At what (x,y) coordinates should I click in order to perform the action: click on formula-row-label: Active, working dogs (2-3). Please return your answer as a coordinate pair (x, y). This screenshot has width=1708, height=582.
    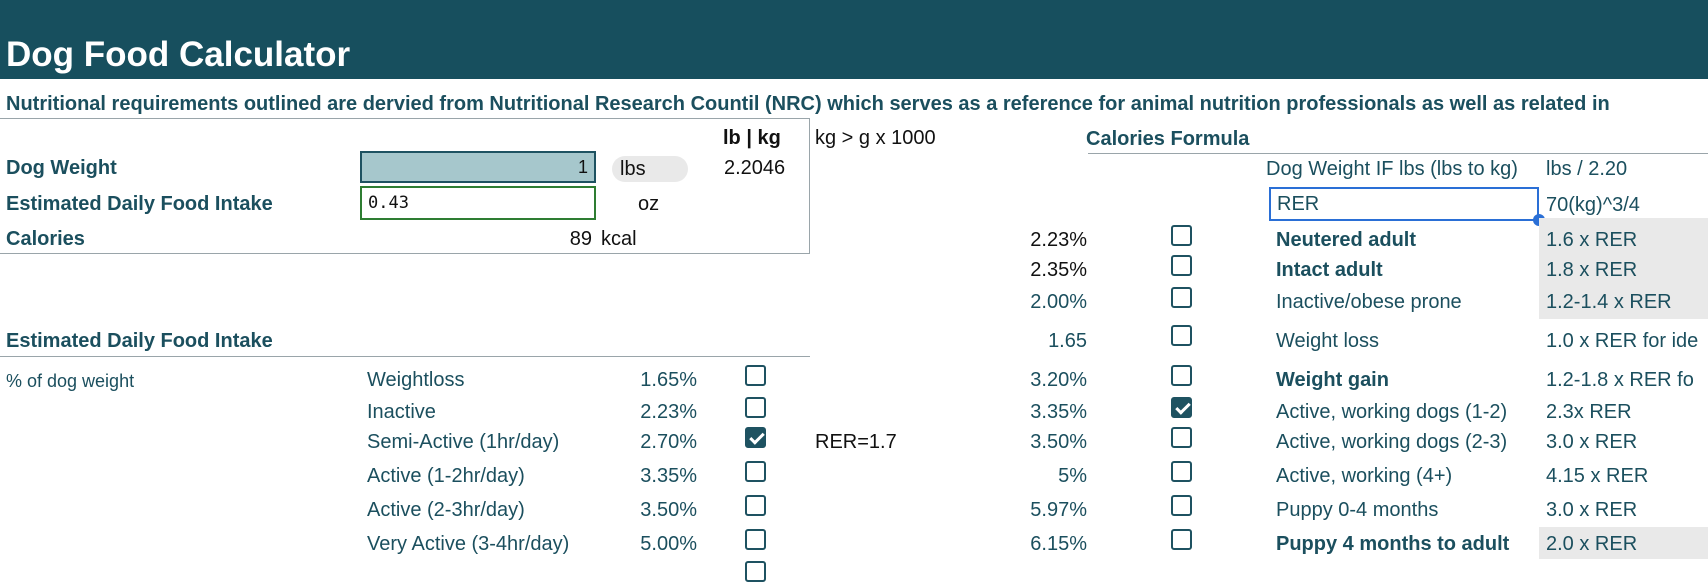
    Looking at the image, I should click on (1392, 442).